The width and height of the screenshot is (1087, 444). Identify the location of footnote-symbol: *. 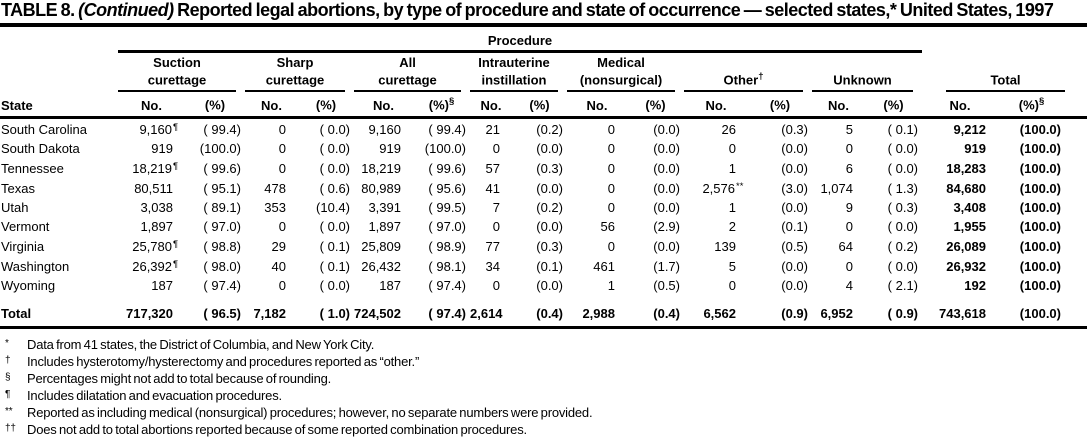
(7, 343).